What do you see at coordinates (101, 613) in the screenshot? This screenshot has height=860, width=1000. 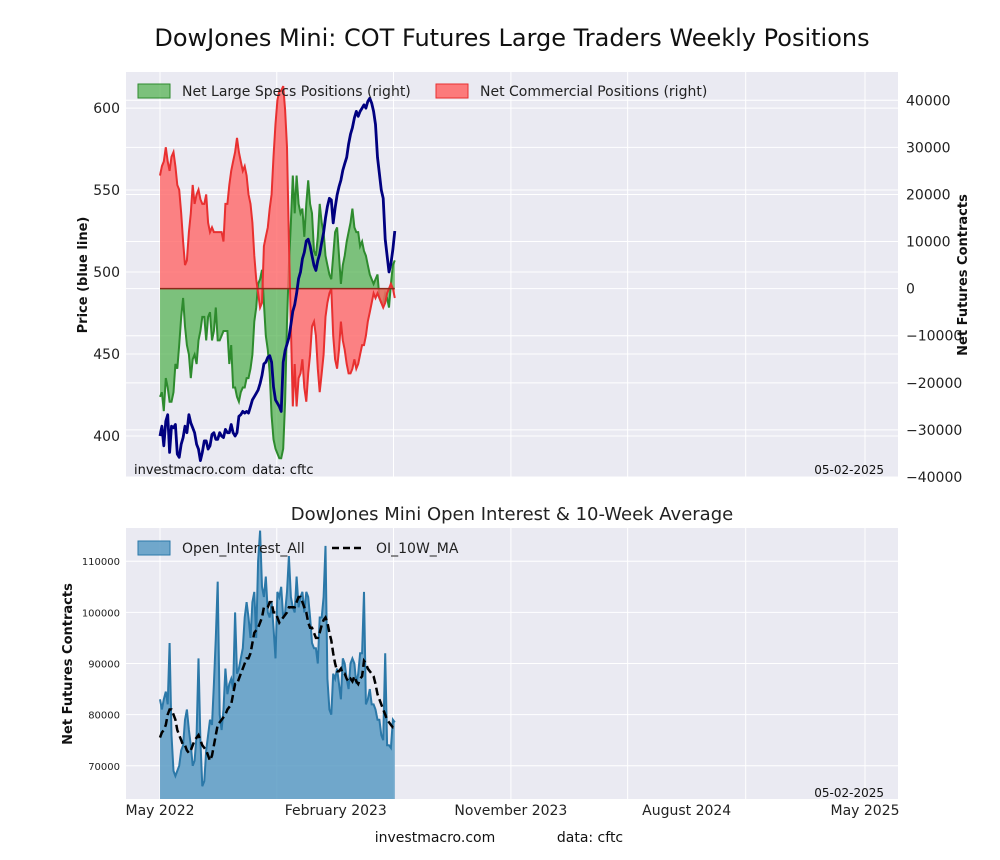 I see `bottom-y-tick-label: 100000` at bounding box center [101, 613].